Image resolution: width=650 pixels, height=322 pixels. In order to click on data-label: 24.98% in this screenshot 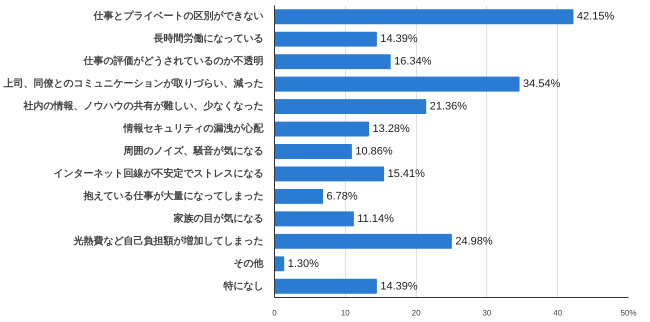, I will do `click(474, 241)`.